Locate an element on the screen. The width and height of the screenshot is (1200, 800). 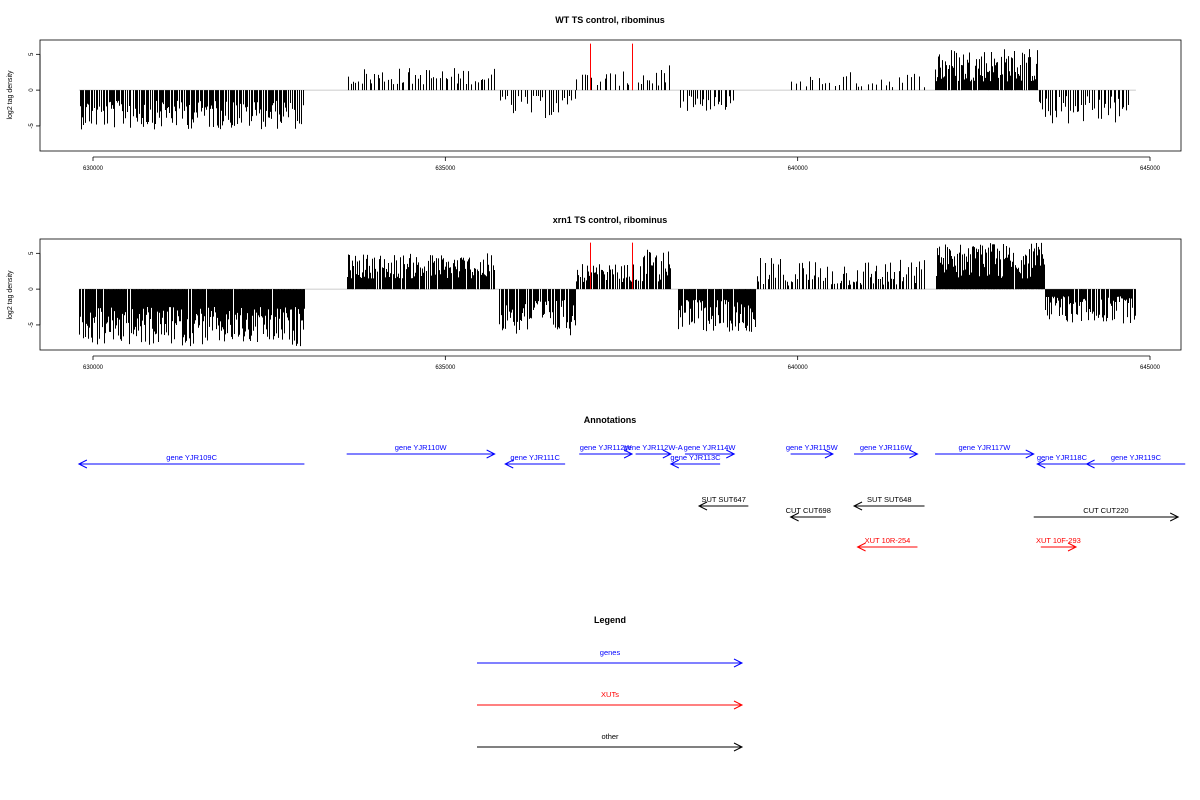
wt-axes: -5 0 5 630000 635000 640000 645000 is located at coordinates (595, 112).